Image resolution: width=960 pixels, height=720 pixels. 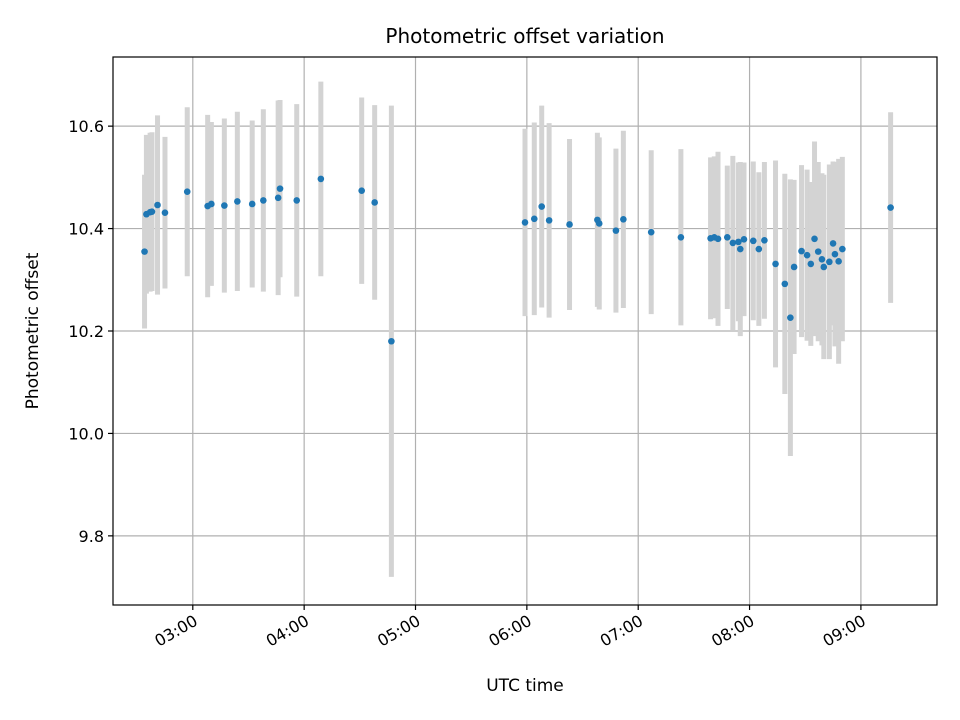 What do you see at coordinates (91, 536) in the screenshot?
I see `y-tick-label: 9.8` at bounding box center [91, 536].